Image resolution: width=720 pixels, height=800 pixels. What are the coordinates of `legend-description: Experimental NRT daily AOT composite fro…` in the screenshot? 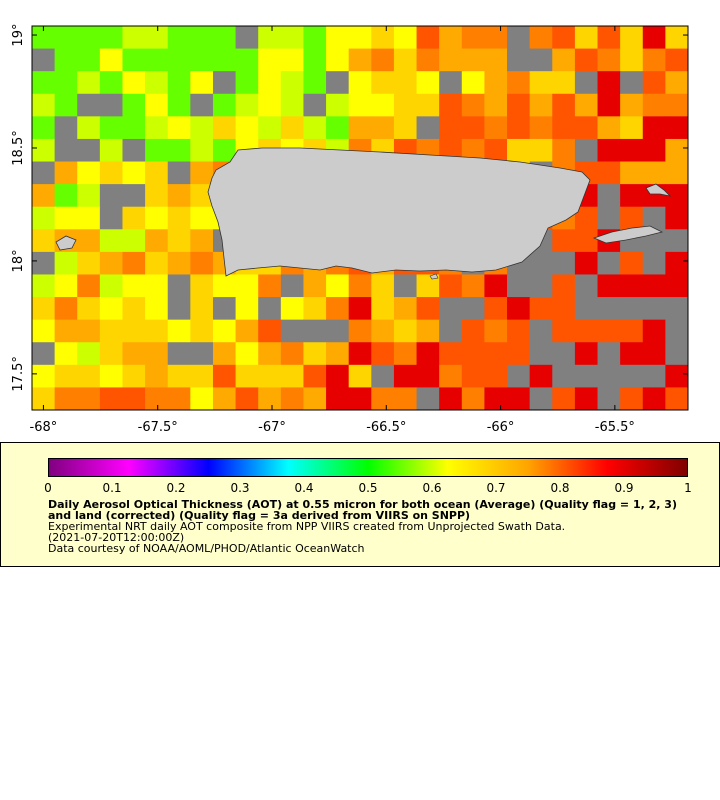 It's located at (307, 526).